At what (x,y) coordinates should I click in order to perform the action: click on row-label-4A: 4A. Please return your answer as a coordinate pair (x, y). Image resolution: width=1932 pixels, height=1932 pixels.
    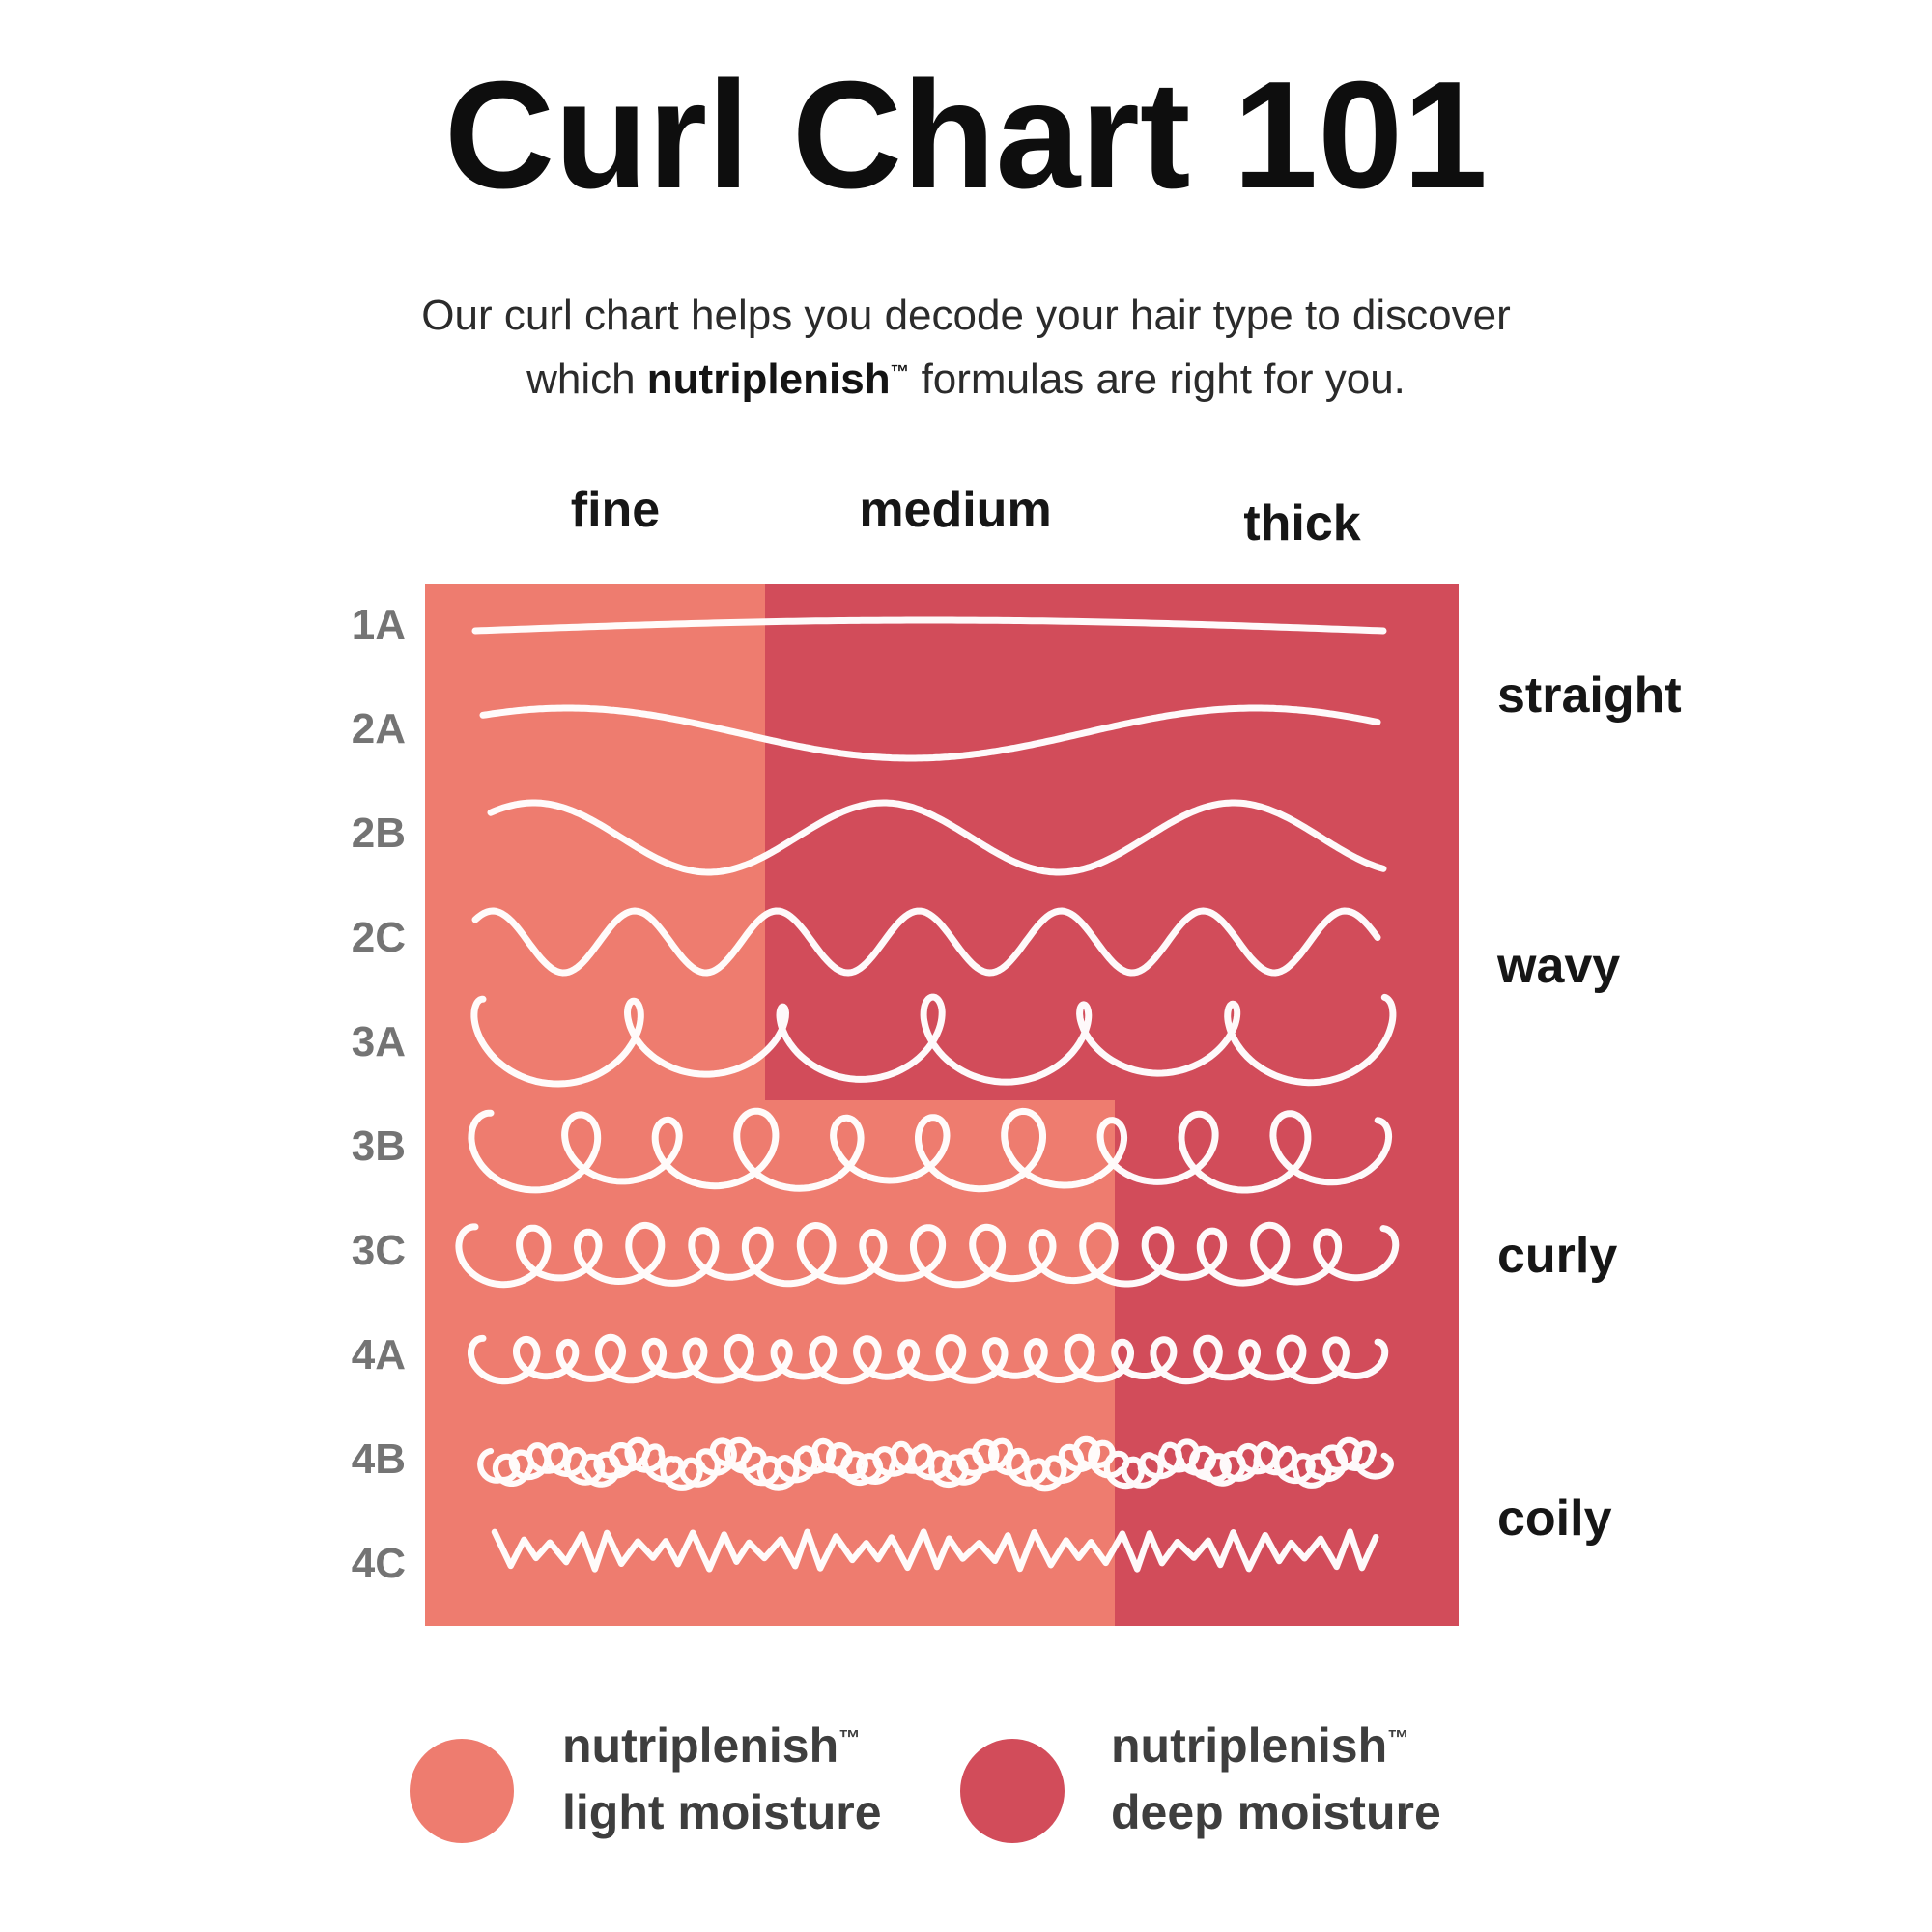
    Looking at the image, I should click on (378, 1354).